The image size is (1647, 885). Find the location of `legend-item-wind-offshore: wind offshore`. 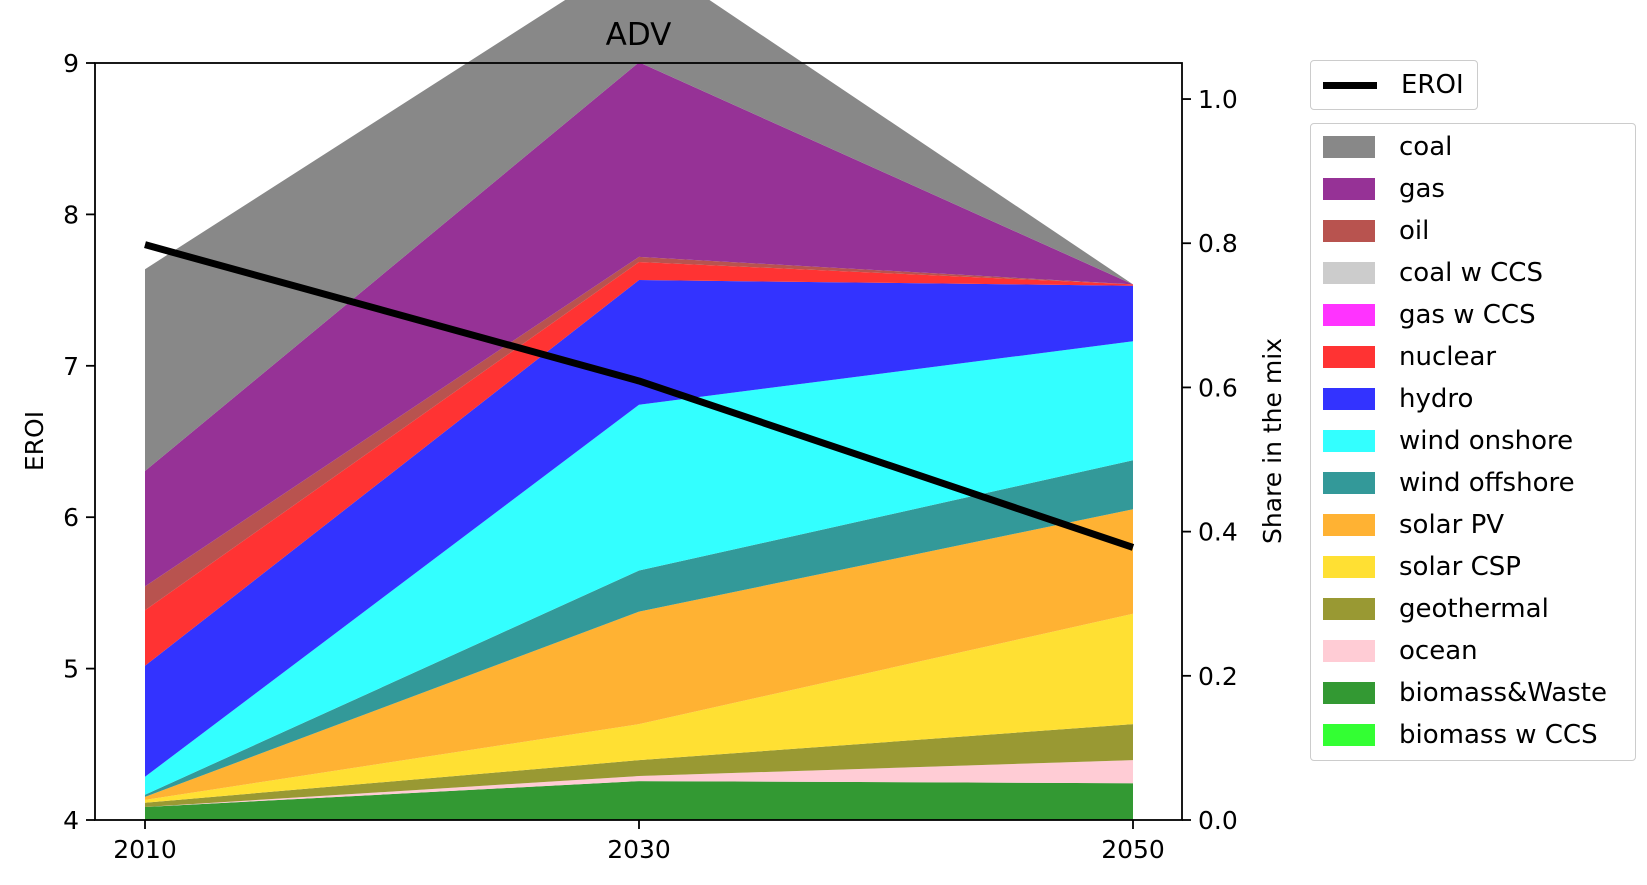

legend-item-wind-offshore: wind offshore is located at coordinates (1443, 483).